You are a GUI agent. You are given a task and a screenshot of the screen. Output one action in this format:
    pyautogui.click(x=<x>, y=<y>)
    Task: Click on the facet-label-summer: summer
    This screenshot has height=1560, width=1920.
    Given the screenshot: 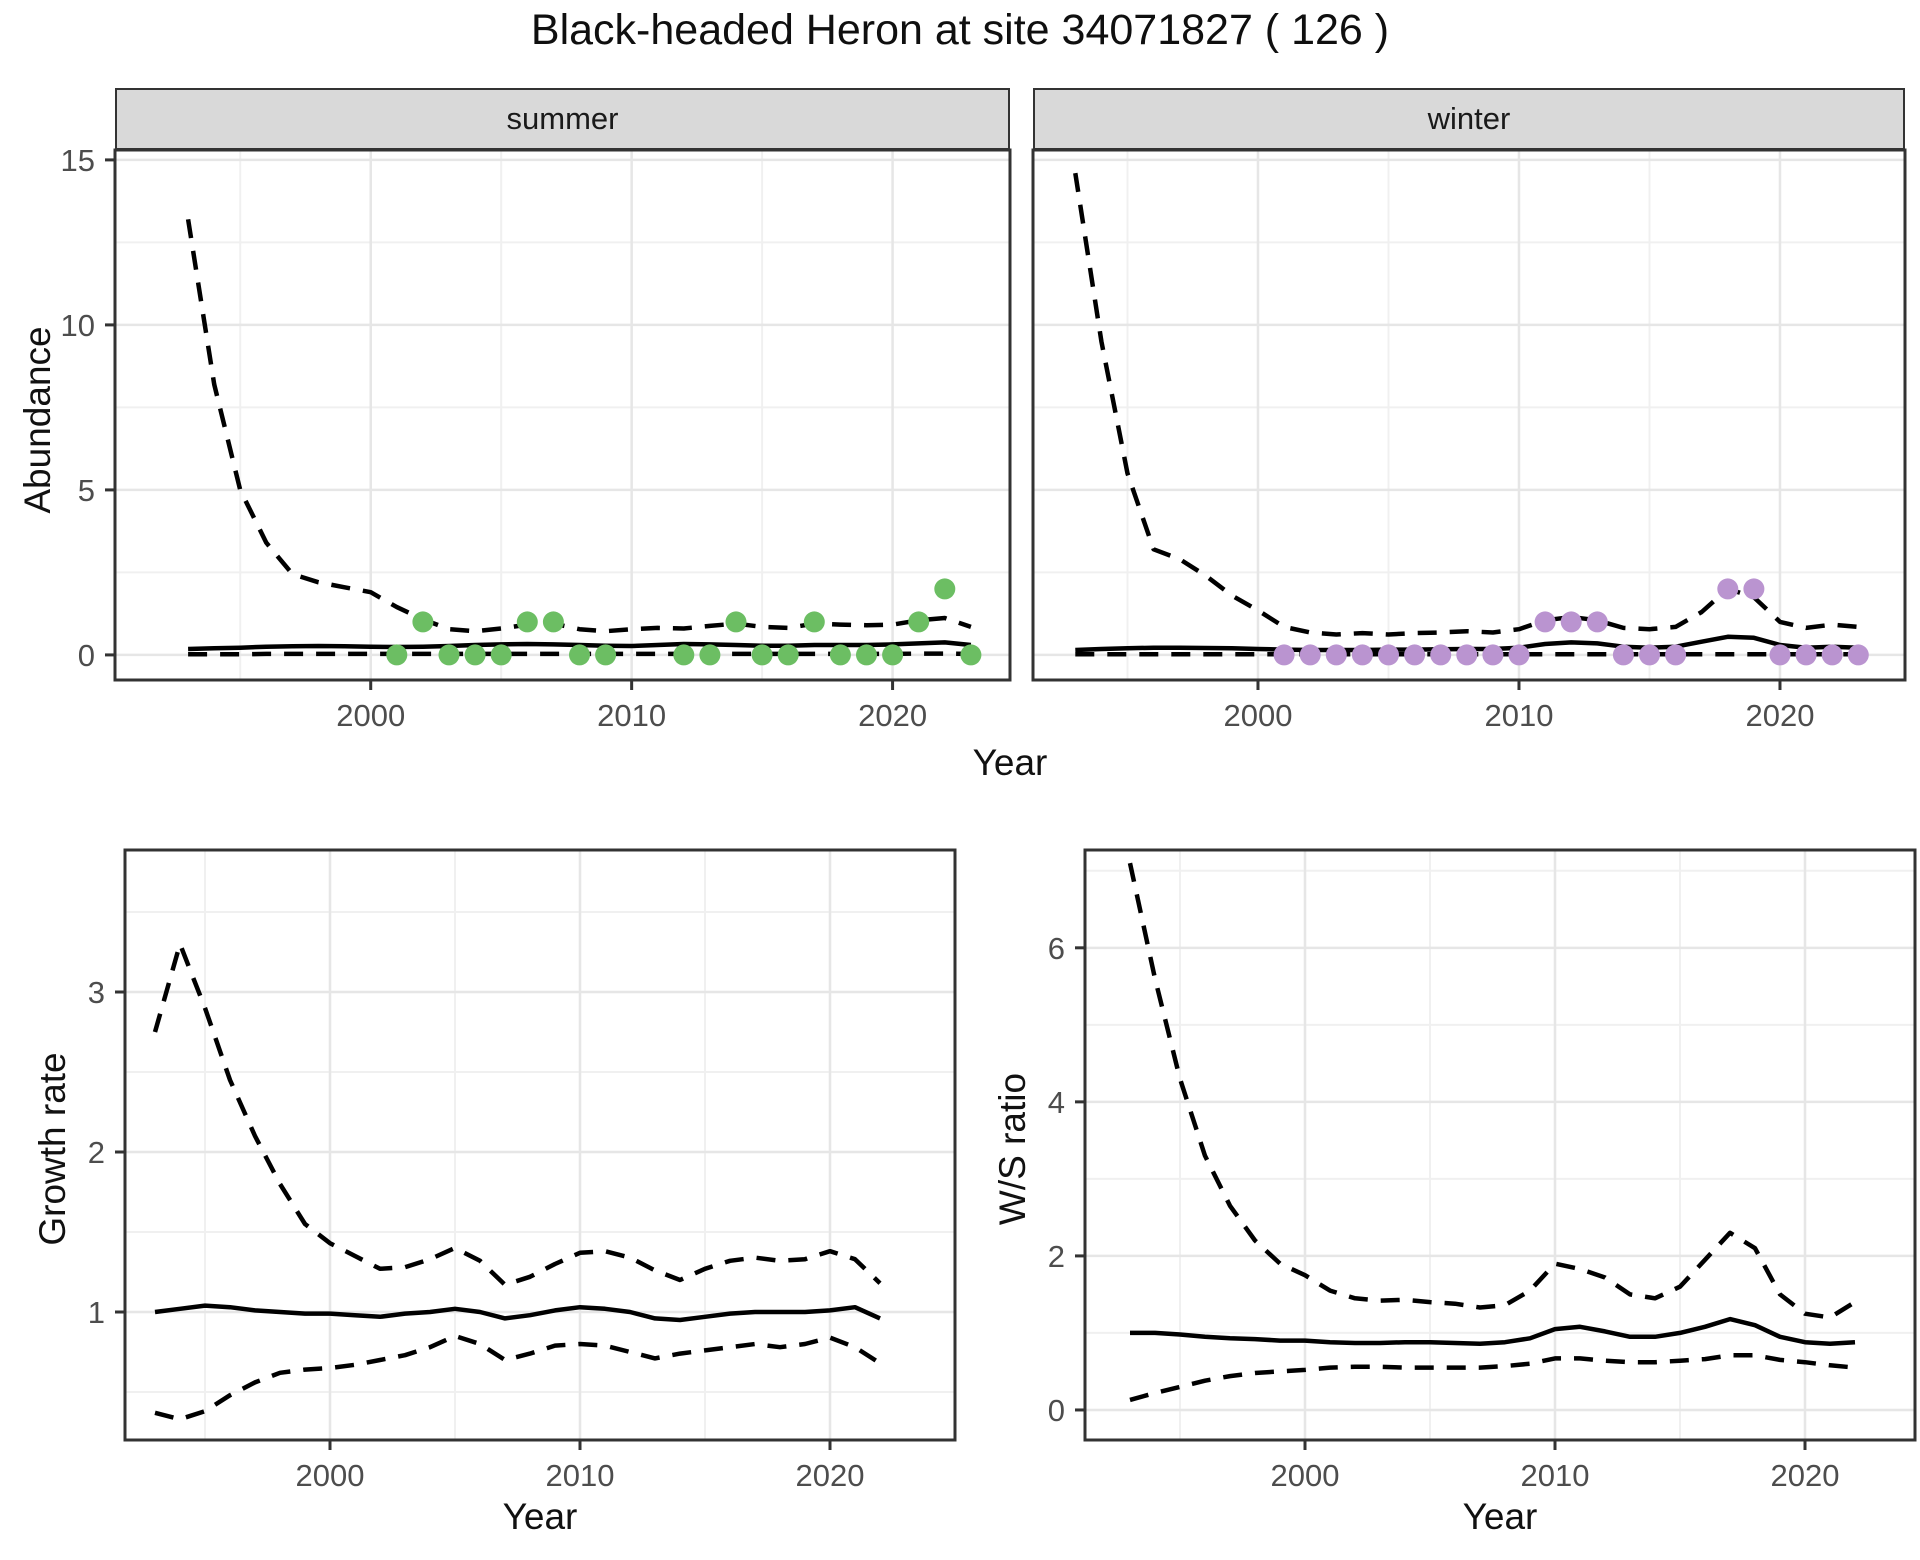 What is the action you would take?
    pyautogui.click(x=562, y=118)
    